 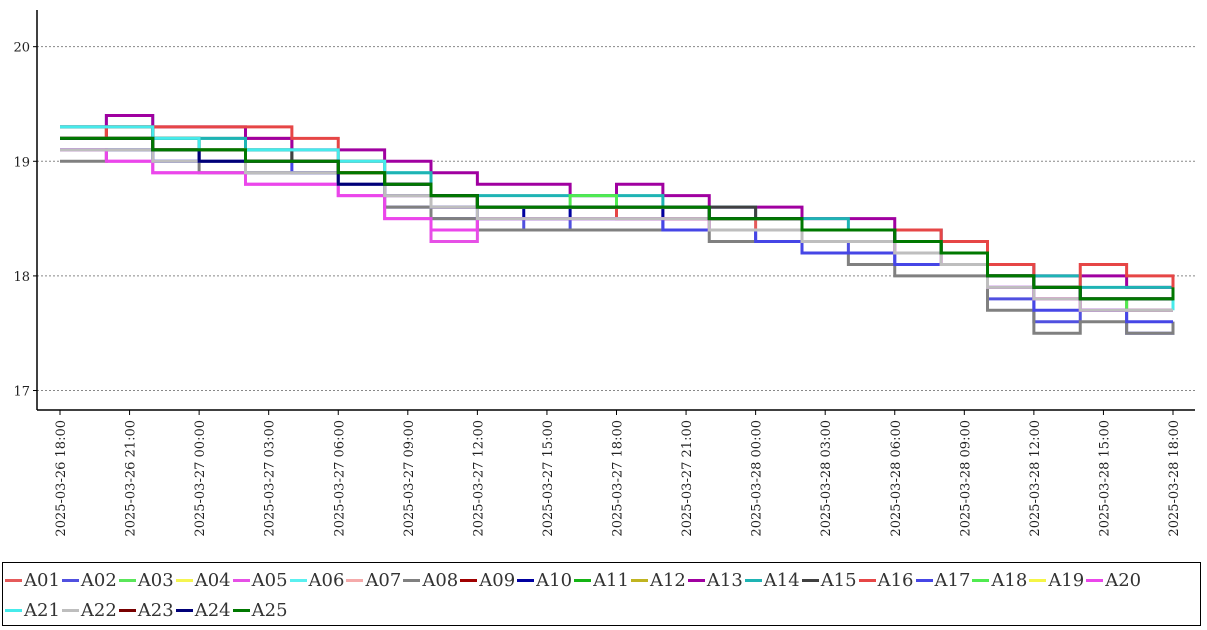 I want to click on legend-item-a08: A08, so click(x=430, y=580).